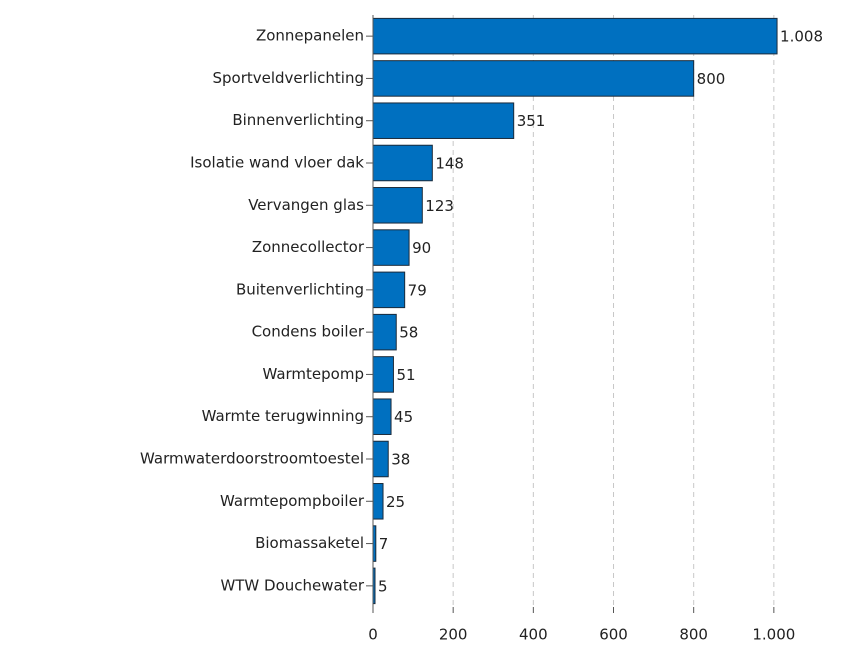  Describe the element at coordinates (693, 635) in the screenshot. I see `x-tick-label: 800` at that location.